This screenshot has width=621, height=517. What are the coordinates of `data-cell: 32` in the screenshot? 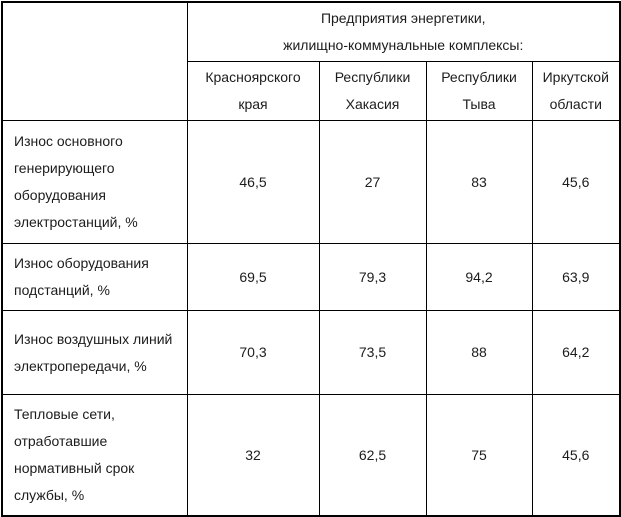 It's located at (253, 455).